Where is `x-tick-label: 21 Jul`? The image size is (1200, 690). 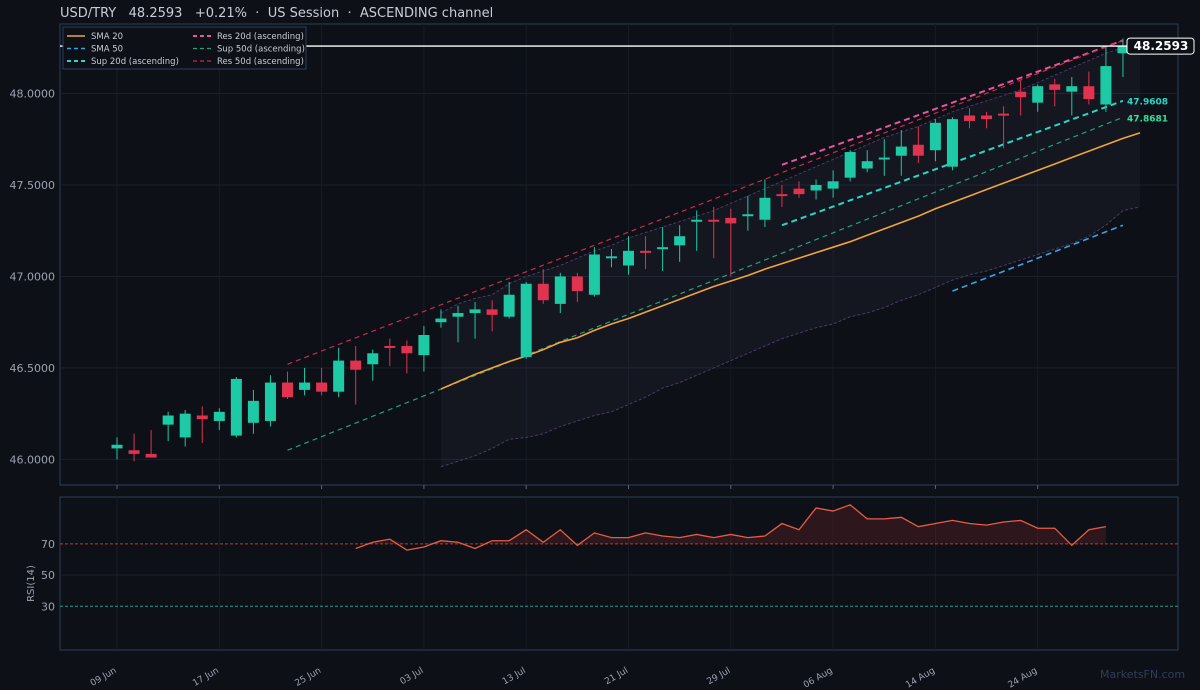
x-tick-label: 21 Jul is located at coordinates (616, 676).